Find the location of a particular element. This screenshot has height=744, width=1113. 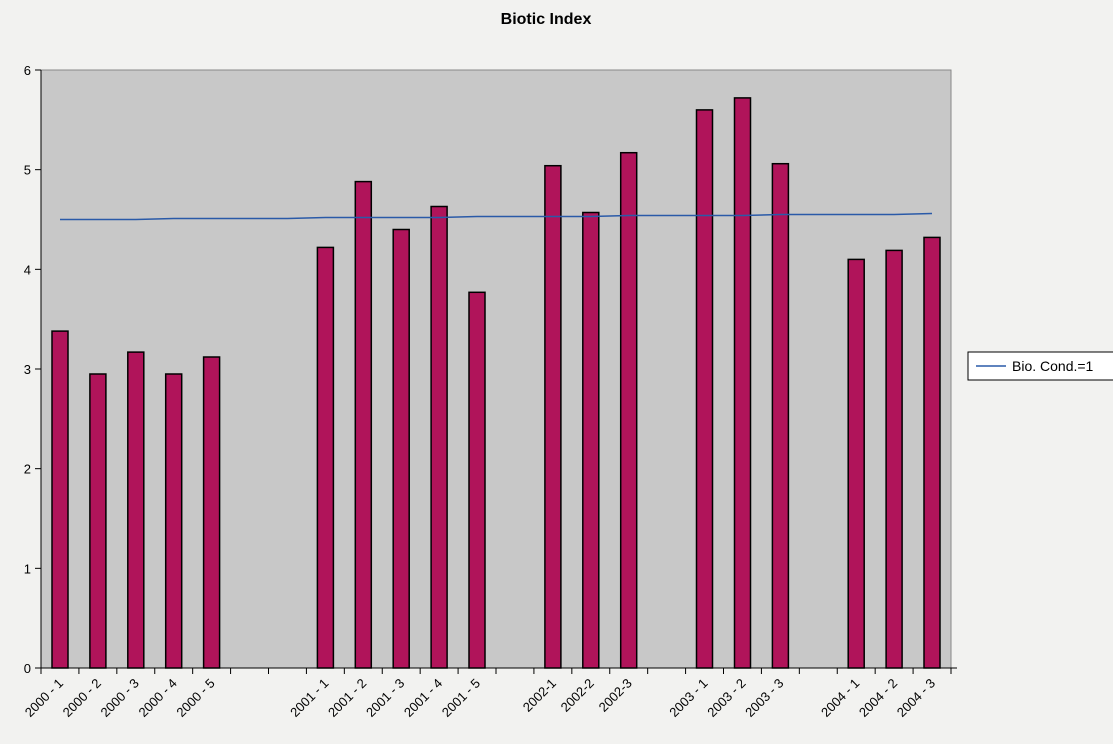

x-category-label: 2003 - 1 is located at coordinates (688, 698).